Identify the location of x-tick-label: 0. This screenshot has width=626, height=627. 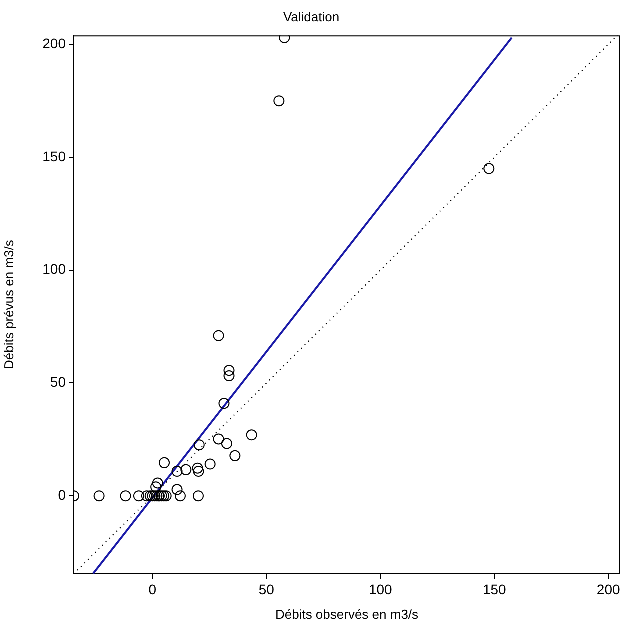
(152, 589).